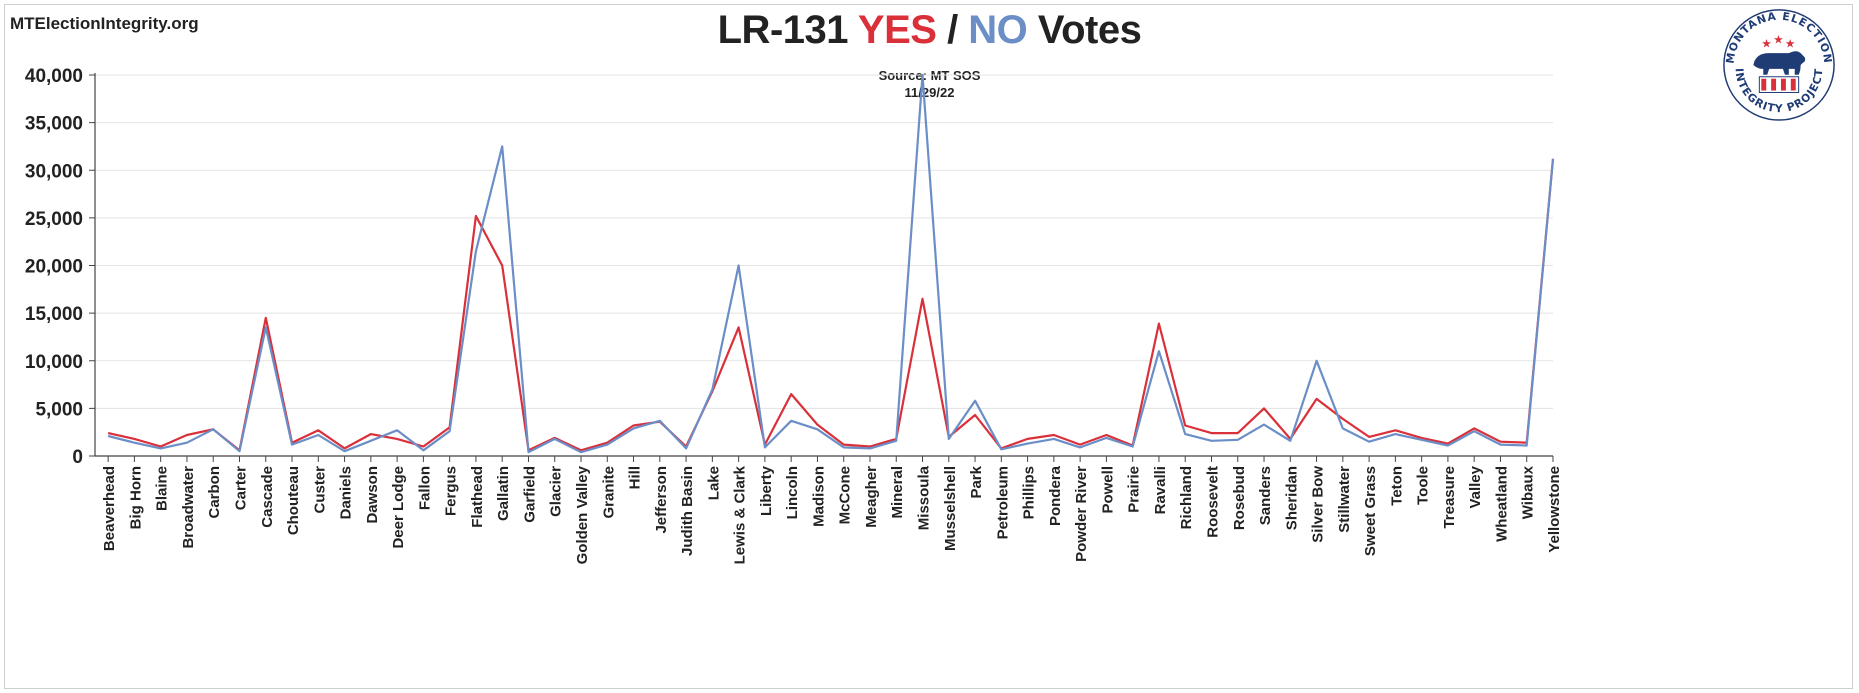  Describe the element at coordinates (372, 495) in the screenshot. I see `x-tick-label: Dawson` at that location.